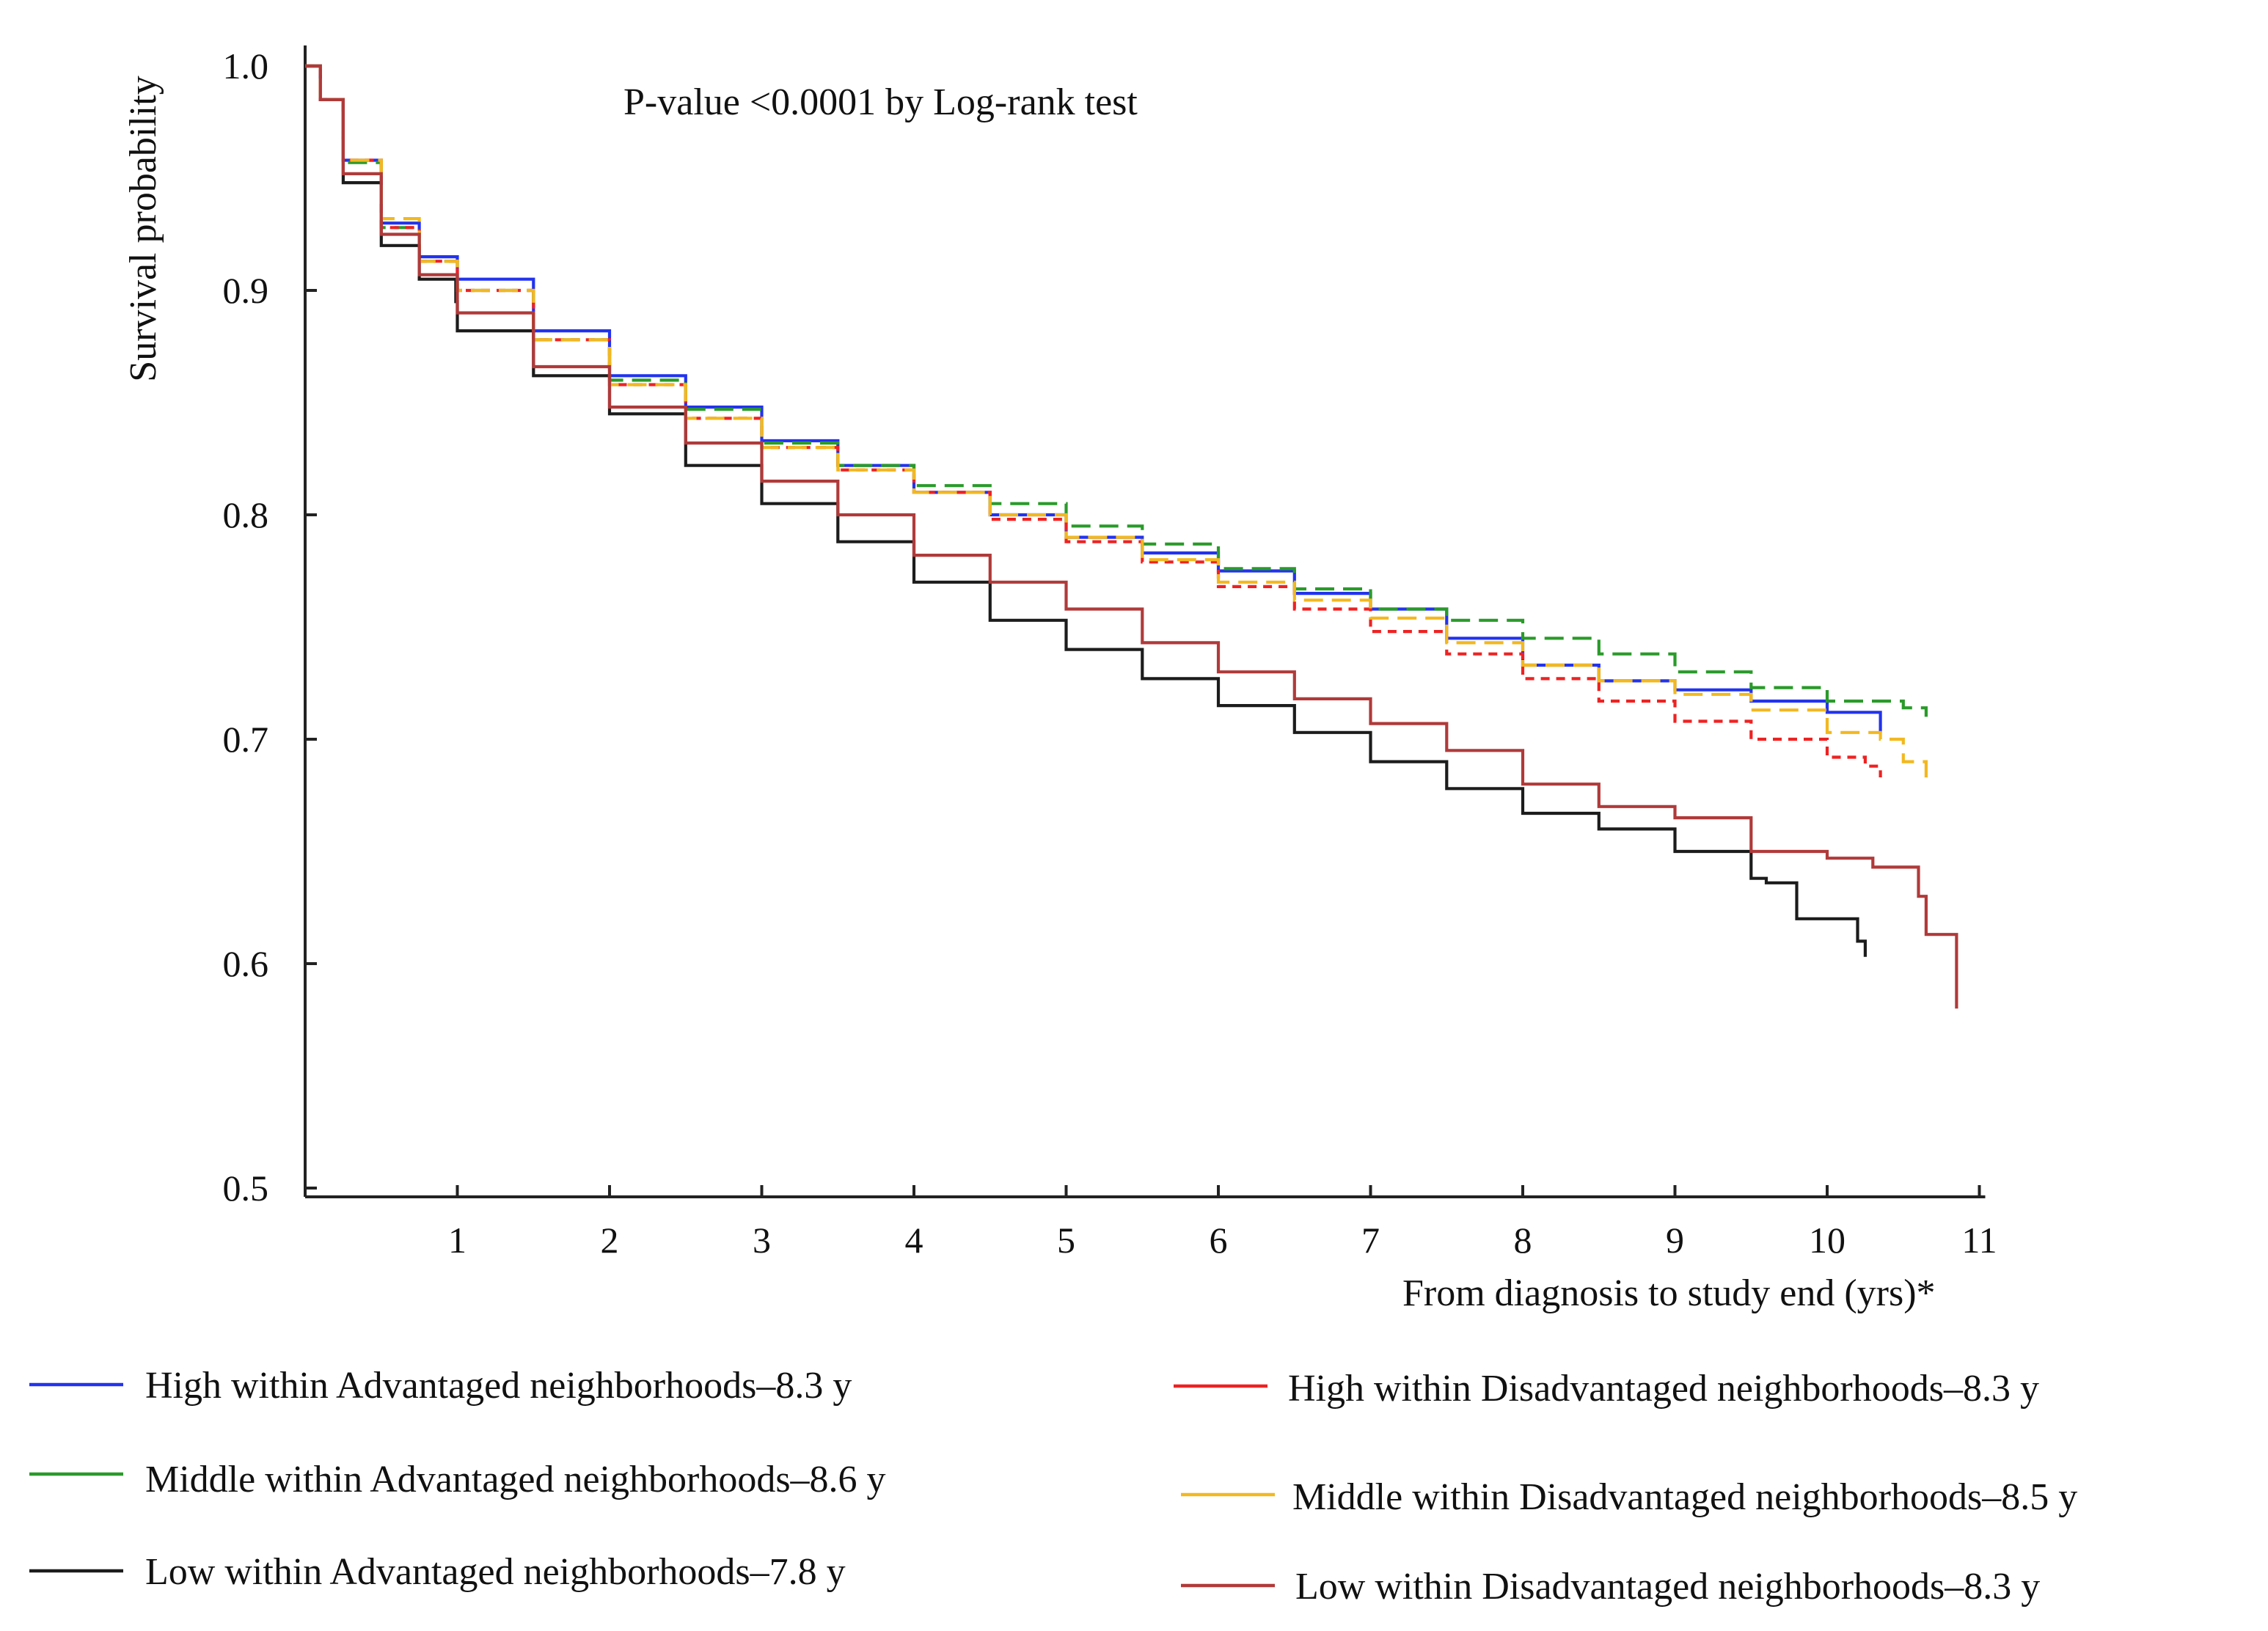  Describe the element at coordinates (1066, 1240) in the screenshot. I see `x-tick-label: 5` at that location.